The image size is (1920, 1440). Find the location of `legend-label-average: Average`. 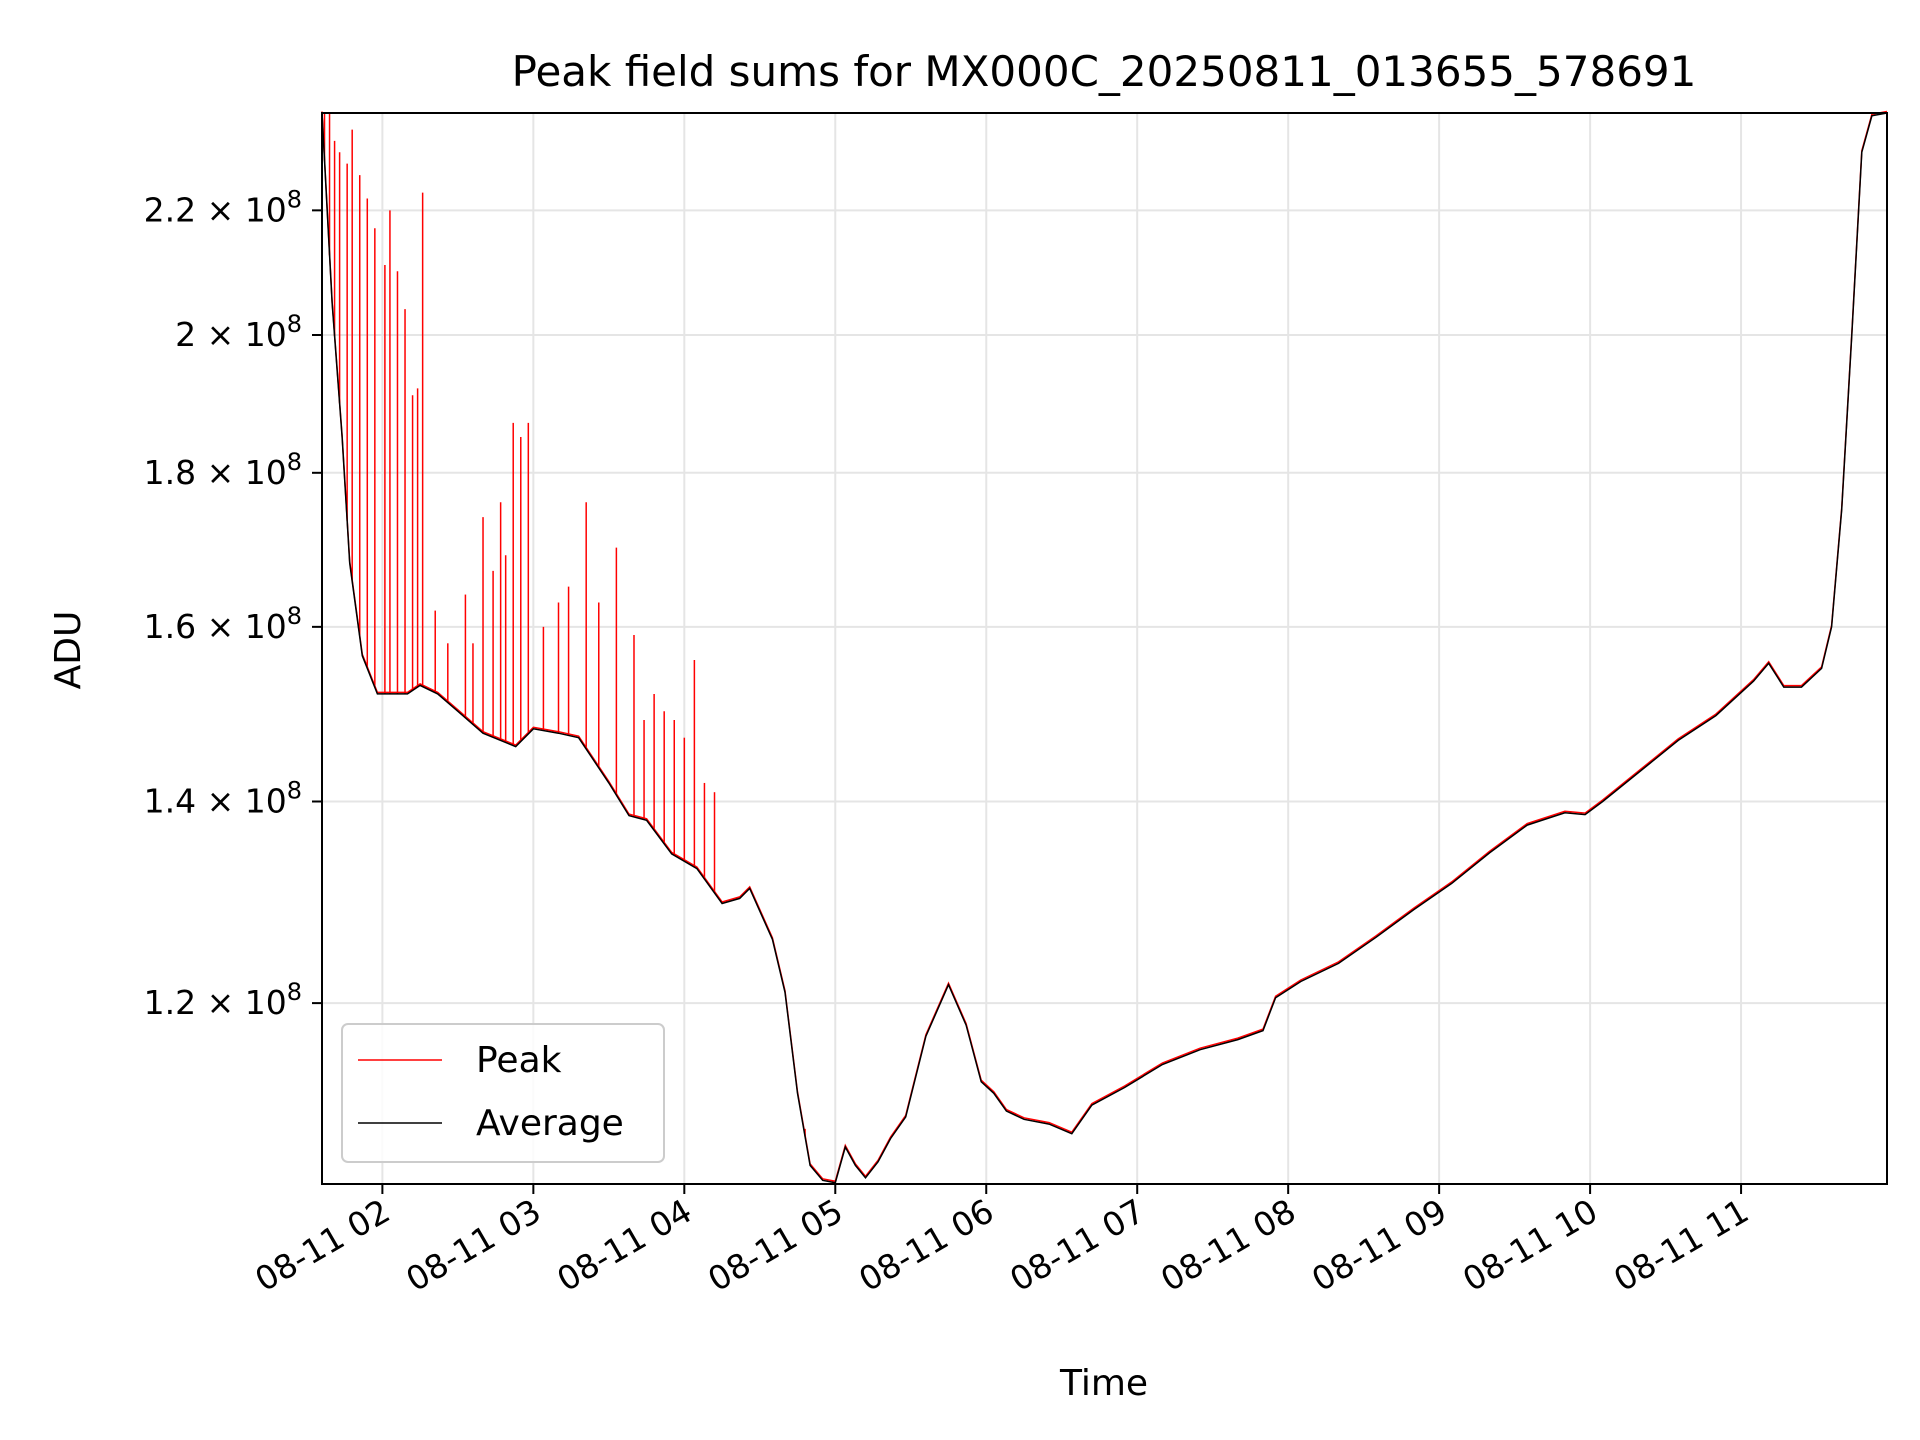

legend-label-average: Average is located at coordinates (550, 1123).